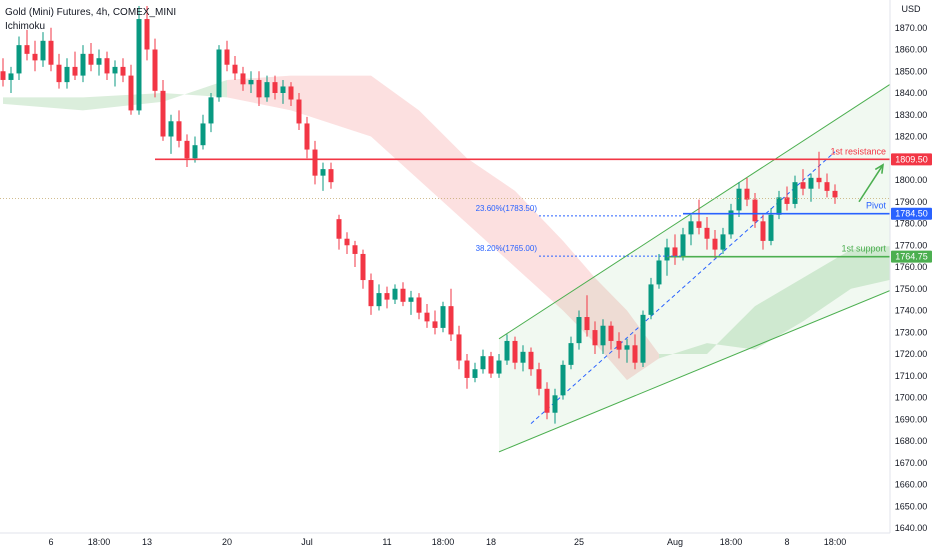 This screenshot has width=932, height=550. Describe the element at coordinates (911, 245) in the screenshot. I see `y-tick-label: 1770.00` at that location.